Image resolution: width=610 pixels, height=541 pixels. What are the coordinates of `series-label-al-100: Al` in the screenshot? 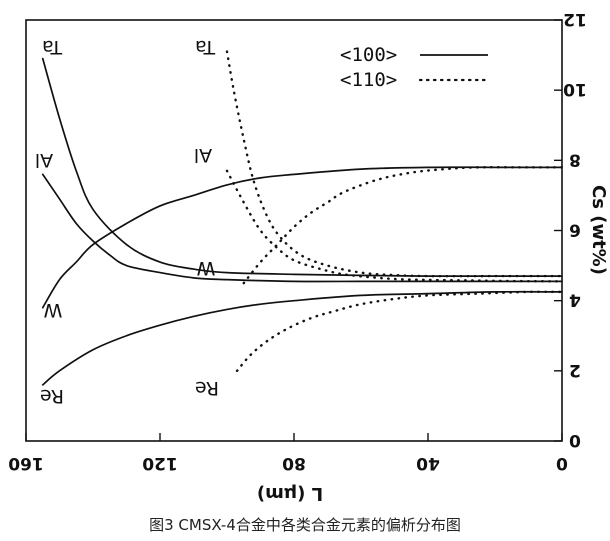 It's located at (44, 160).